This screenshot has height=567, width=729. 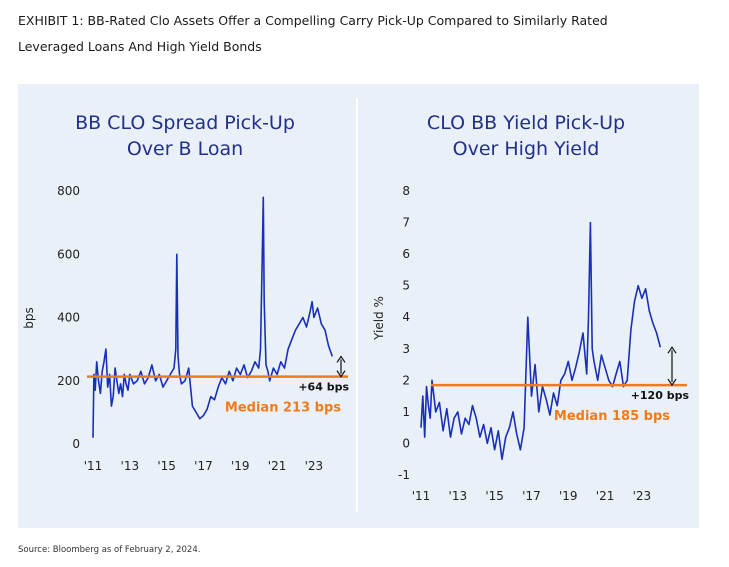 What do you see at coordinates (526, 149) in the screenshot?
I see `chart-title-line: Over High Yield` at bounding box center [526, 149].